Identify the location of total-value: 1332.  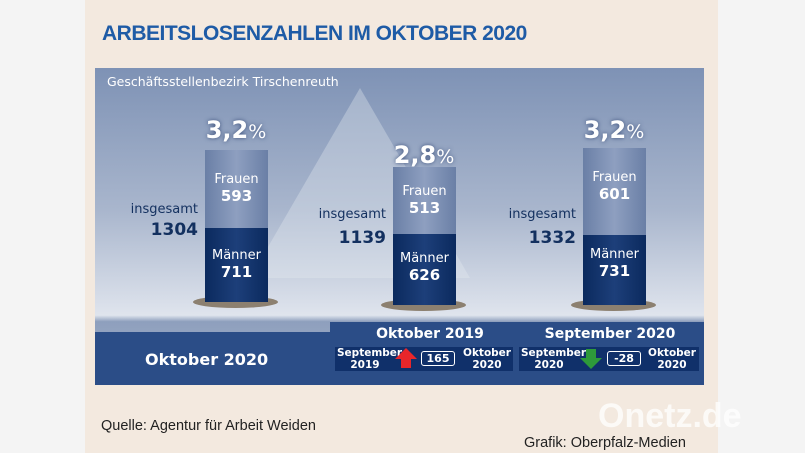
(552, 238).